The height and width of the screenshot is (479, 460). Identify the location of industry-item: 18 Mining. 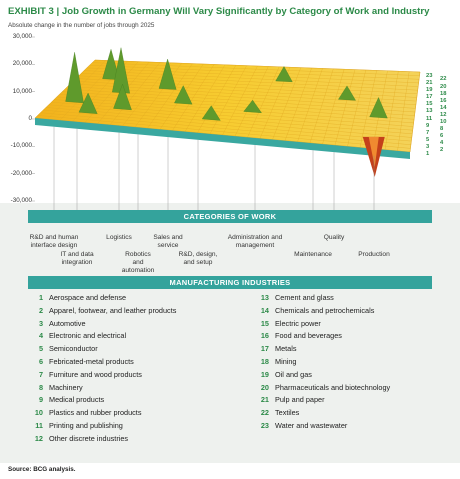
(277, 361).